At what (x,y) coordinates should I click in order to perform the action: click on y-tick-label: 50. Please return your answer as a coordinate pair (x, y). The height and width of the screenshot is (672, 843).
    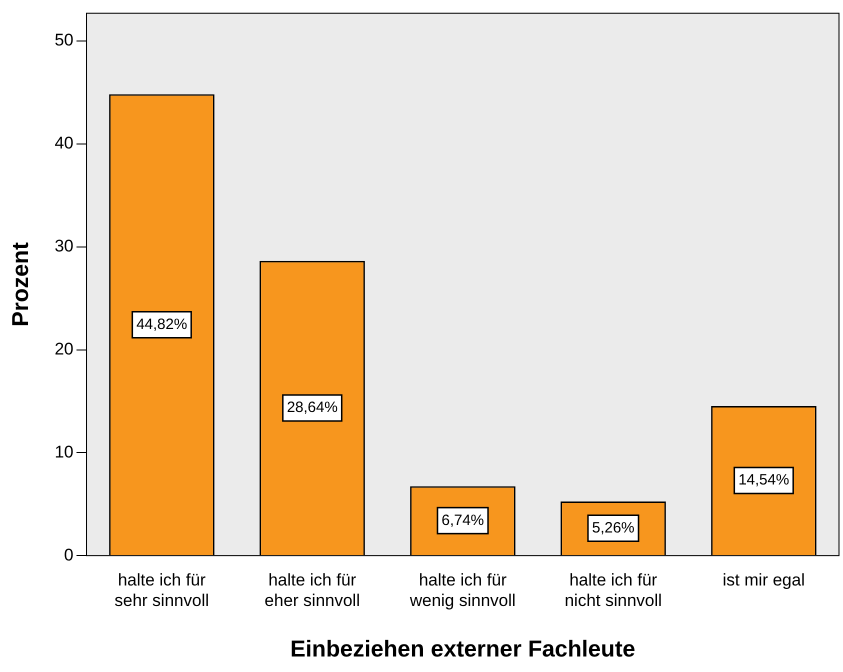
    Looking at the image, I should click on (64, 40).